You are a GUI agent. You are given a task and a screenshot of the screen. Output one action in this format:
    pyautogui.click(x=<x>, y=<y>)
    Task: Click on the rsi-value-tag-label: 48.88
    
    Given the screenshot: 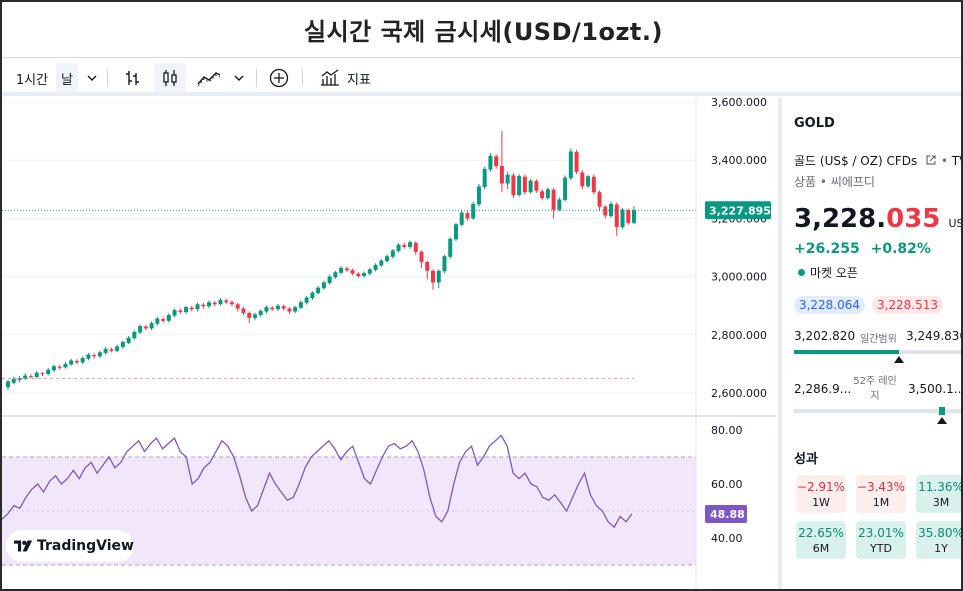 What is the action you would take?
    pyautogui.click(x=727, y=514)
    